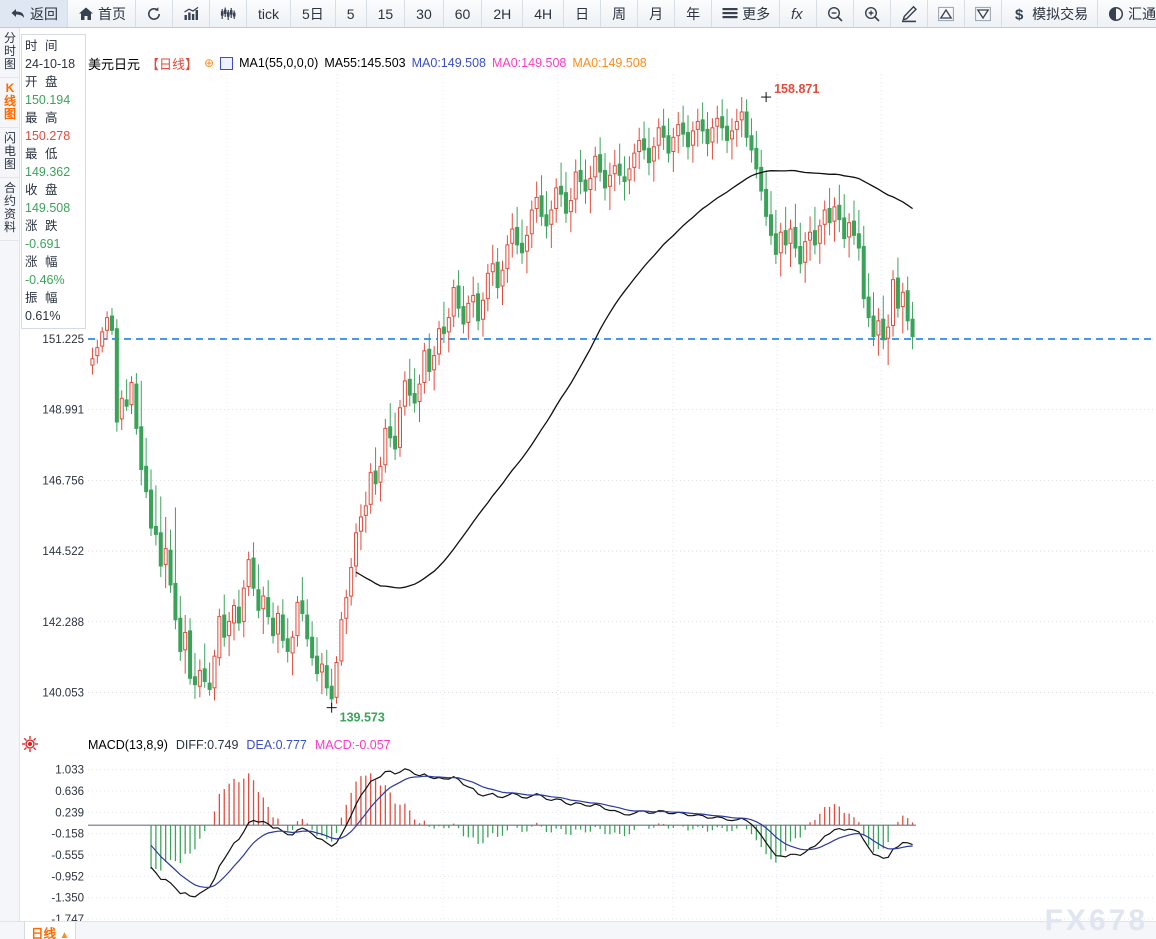 Image resolution: width=1156 pixels, height=939 pixels. Describe the element at coordinates (10, 153) in the screenshot. I see `sidebar-tab-lightning: 闪电图` at that location.